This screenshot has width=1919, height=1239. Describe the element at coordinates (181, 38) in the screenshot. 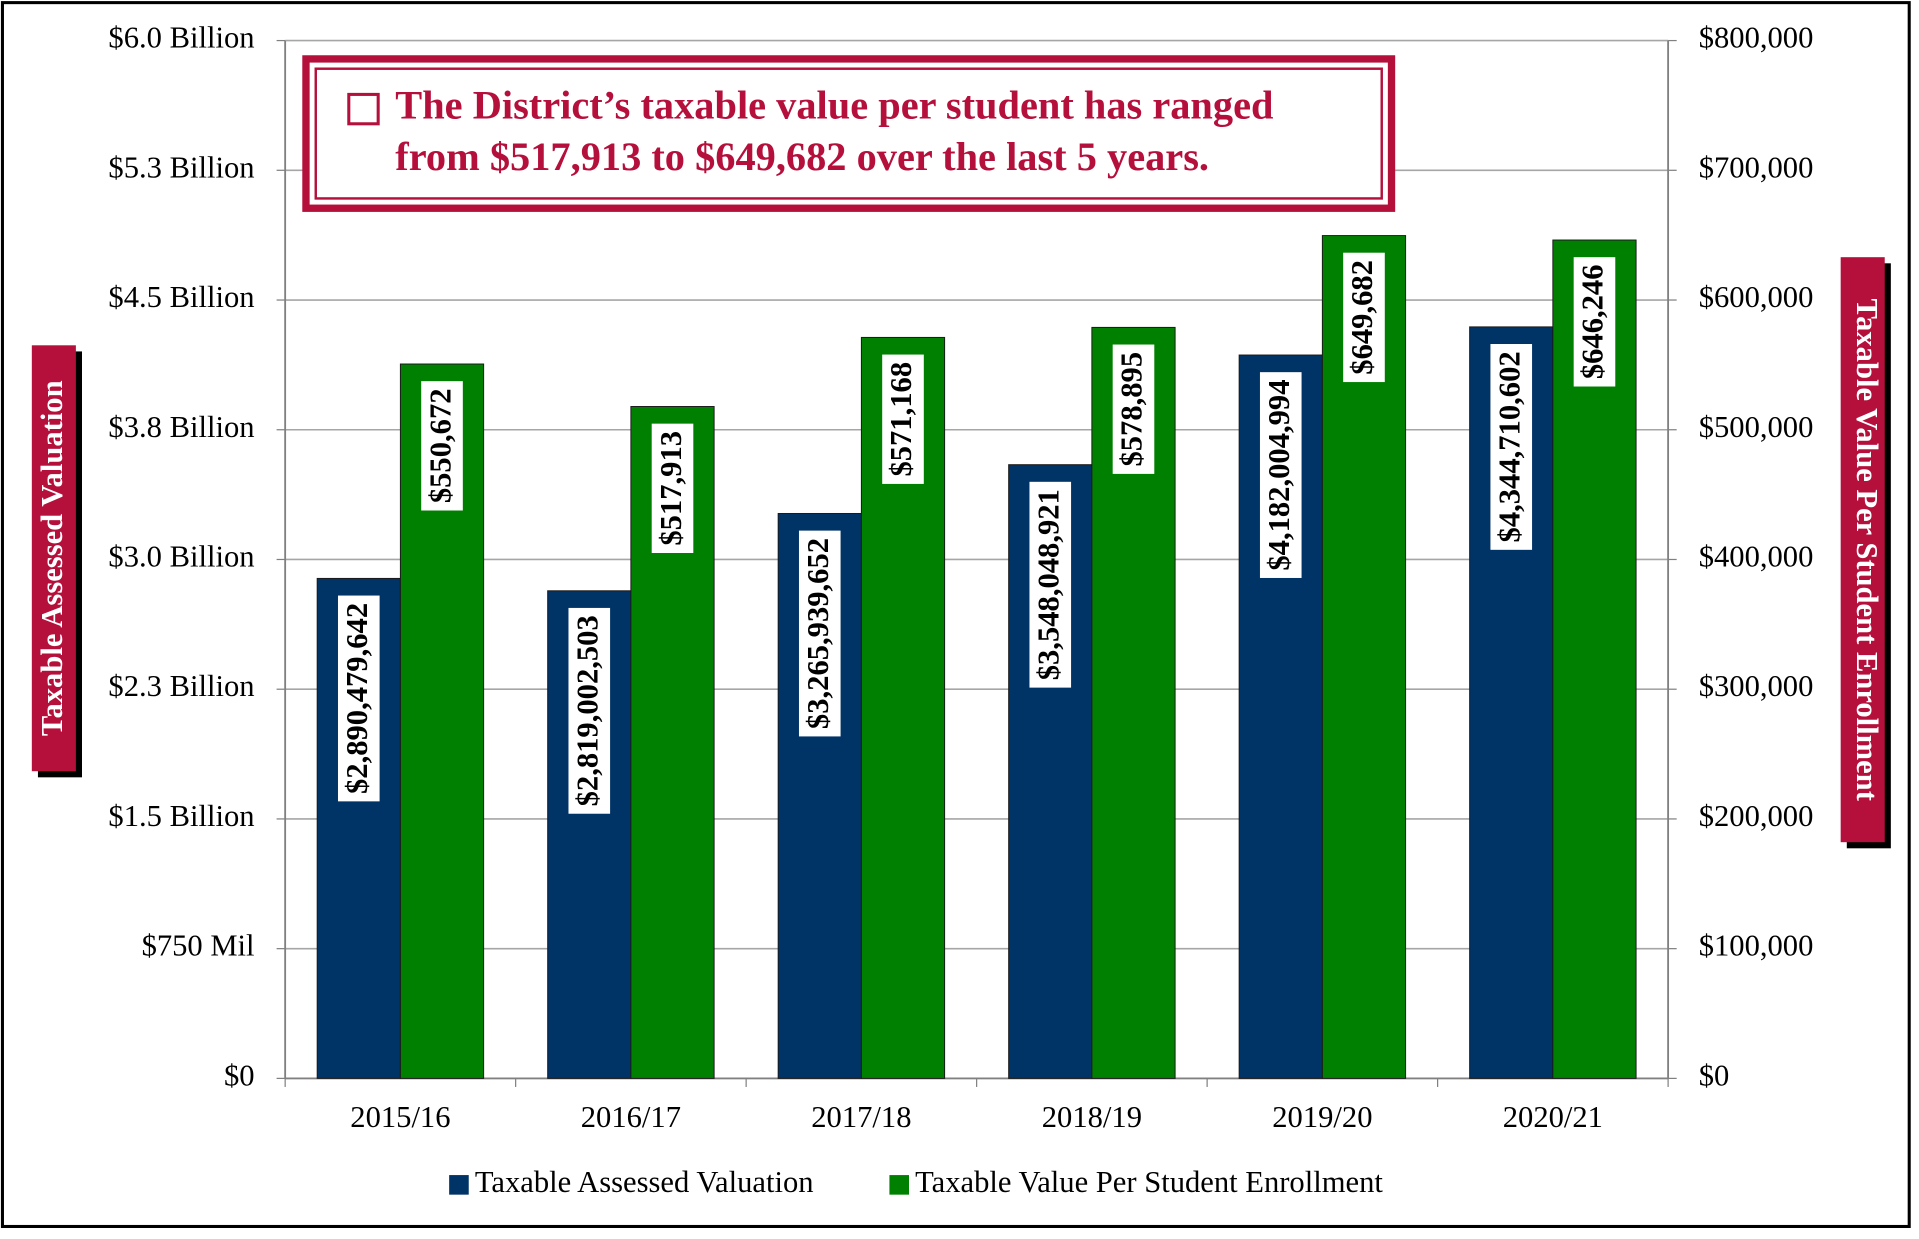

I see `y-tick-label: $6.0 Billion` at that location.